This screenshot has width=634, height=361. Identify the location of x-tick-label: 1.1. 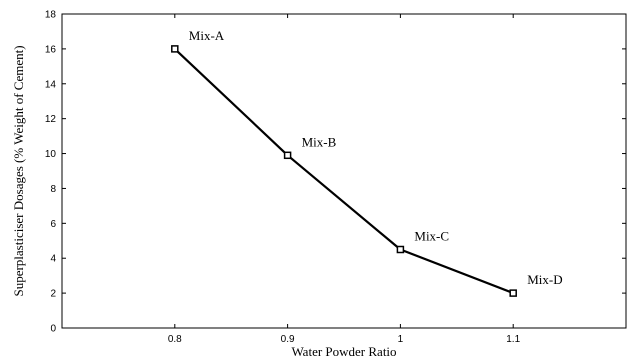
(513, 339).